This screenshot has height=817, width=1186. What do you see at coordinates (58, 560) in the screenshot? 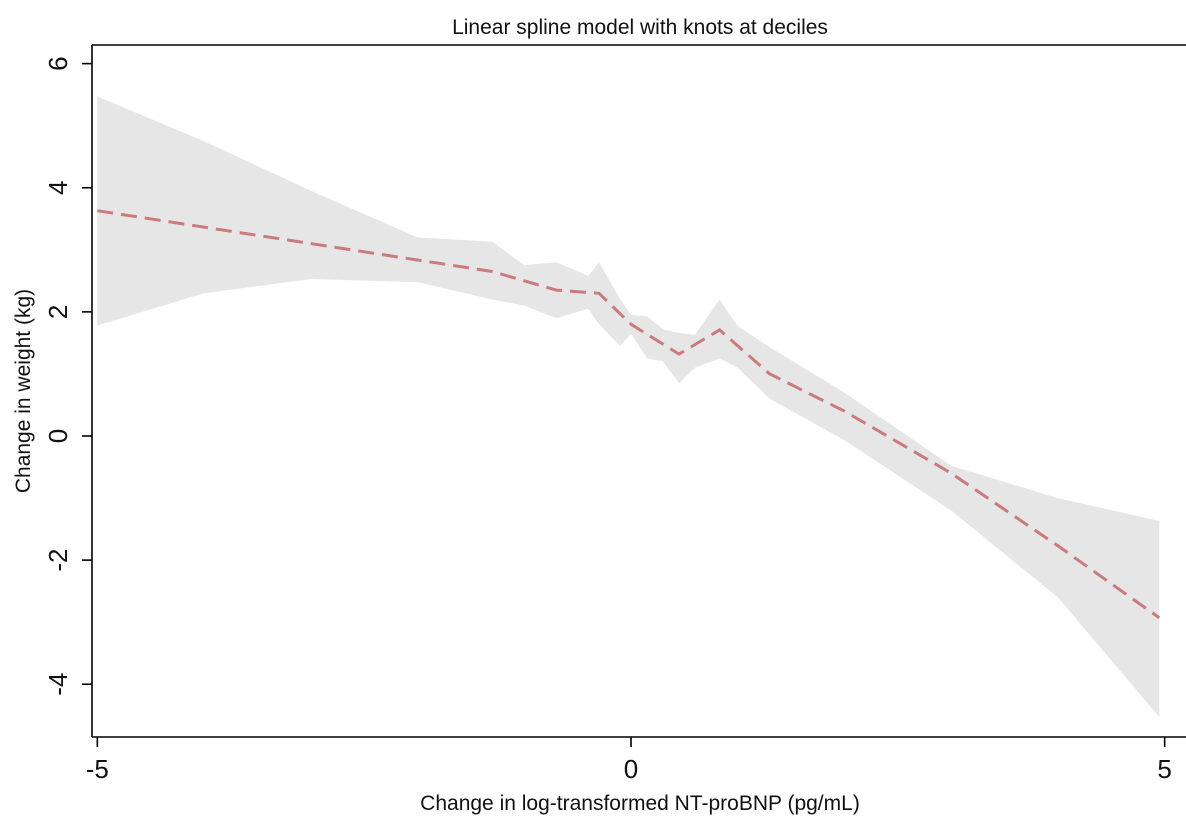
I see `y-tick-label: -2` at bounding box center [58, 560].